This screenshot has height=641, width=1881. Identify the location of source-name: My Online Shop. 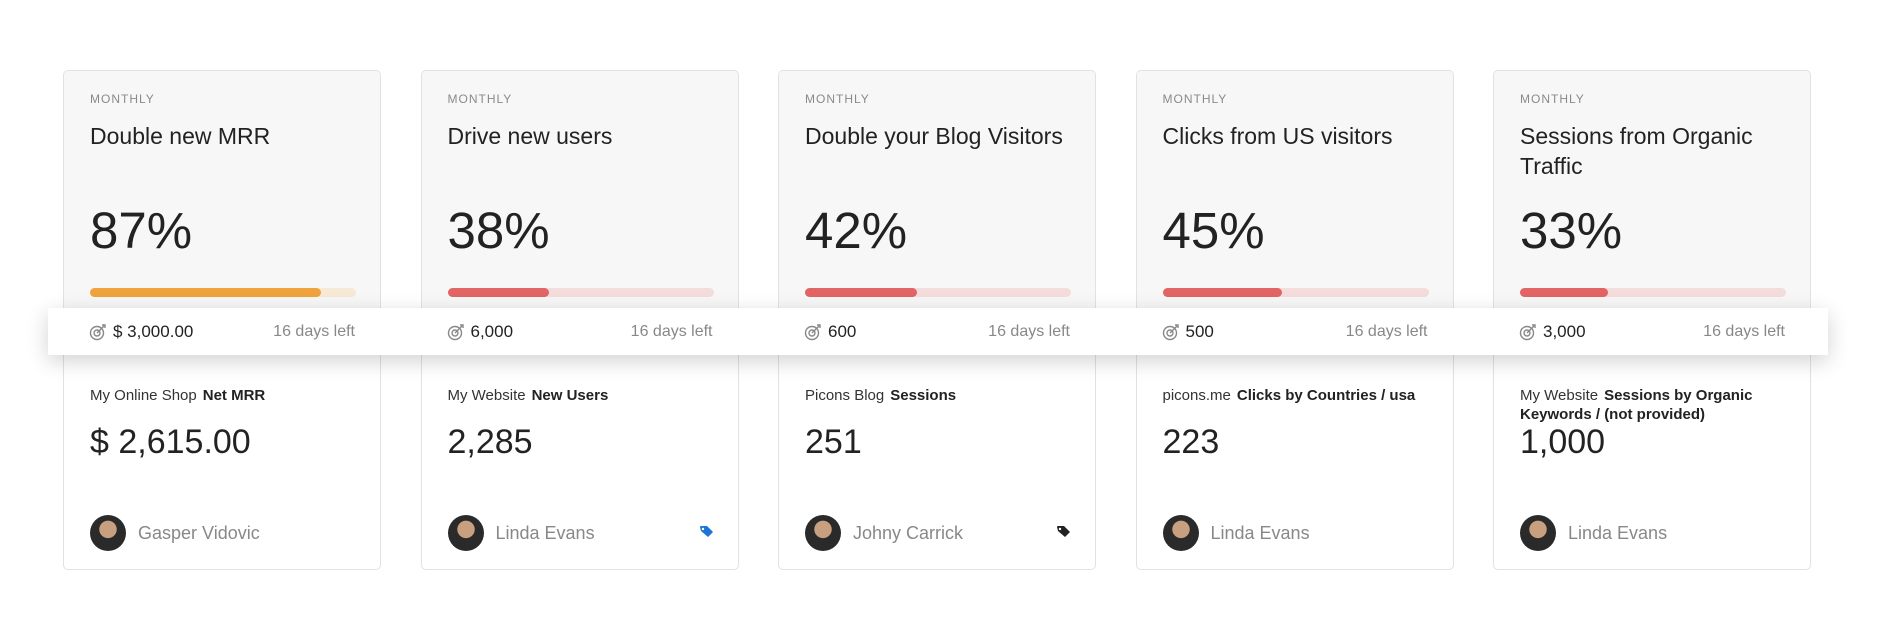
(143, 395).